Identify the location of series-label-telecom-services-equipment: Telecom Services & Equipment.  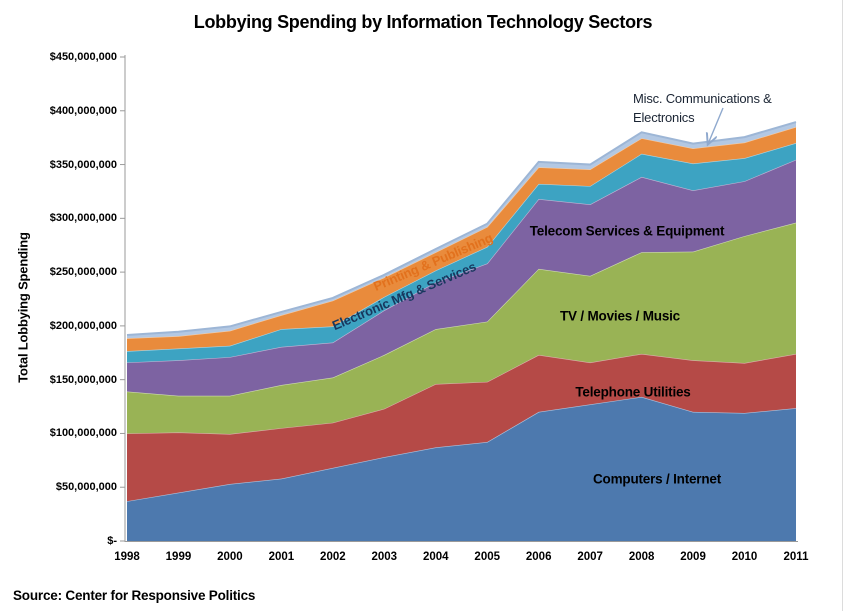
(627, 231).